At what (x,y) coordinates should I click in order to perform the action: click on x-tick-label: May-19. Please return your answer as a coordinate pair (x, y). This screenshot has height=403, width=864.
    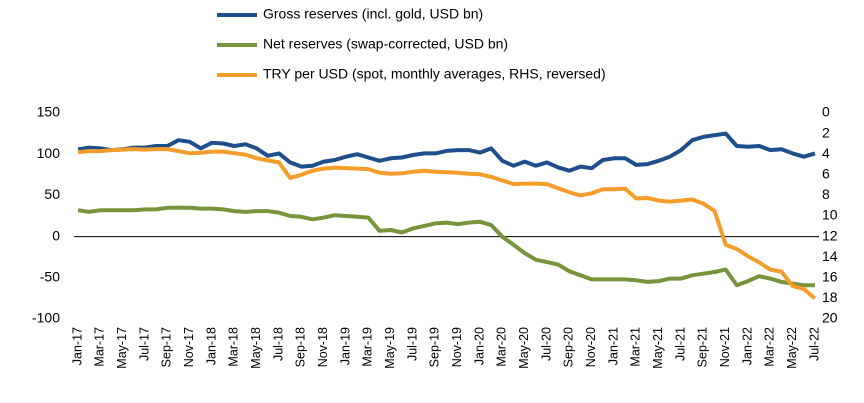
    Looking at the image, I should click on (390, 348).